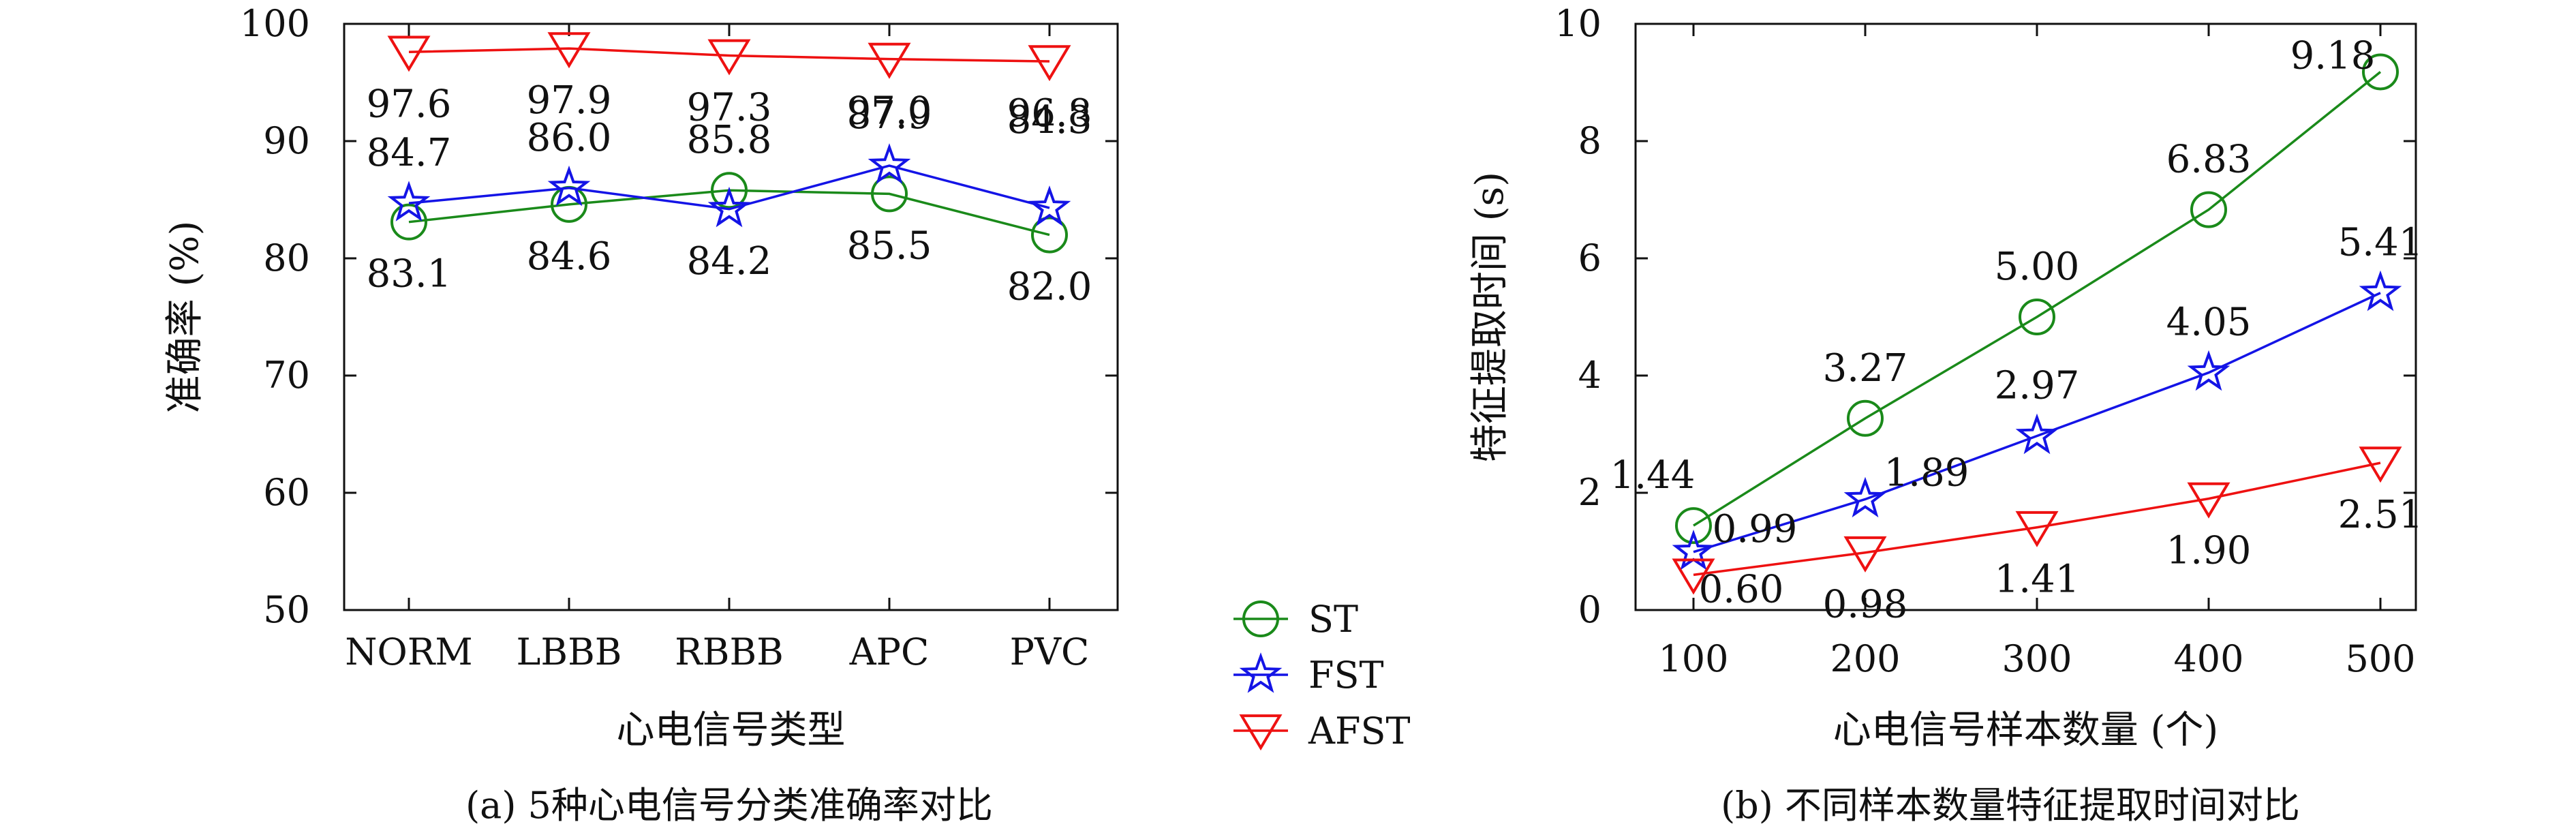 This screenshot has width=2576, height=837. What do you see at coordinates (890, 115) in the screenshot?
I see `data-label: 87.9` at bounding box center [890, 115].